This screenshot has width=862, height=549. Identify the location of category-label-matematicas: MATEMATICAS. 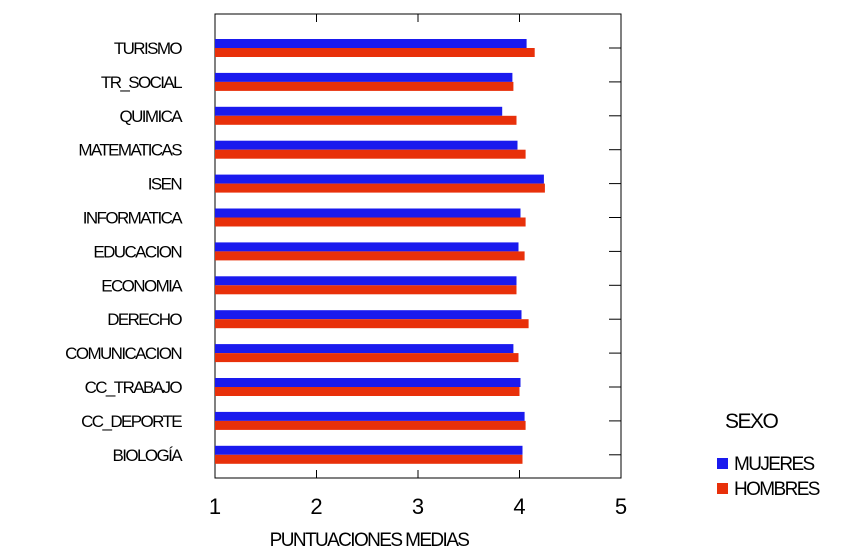
(130, 150).